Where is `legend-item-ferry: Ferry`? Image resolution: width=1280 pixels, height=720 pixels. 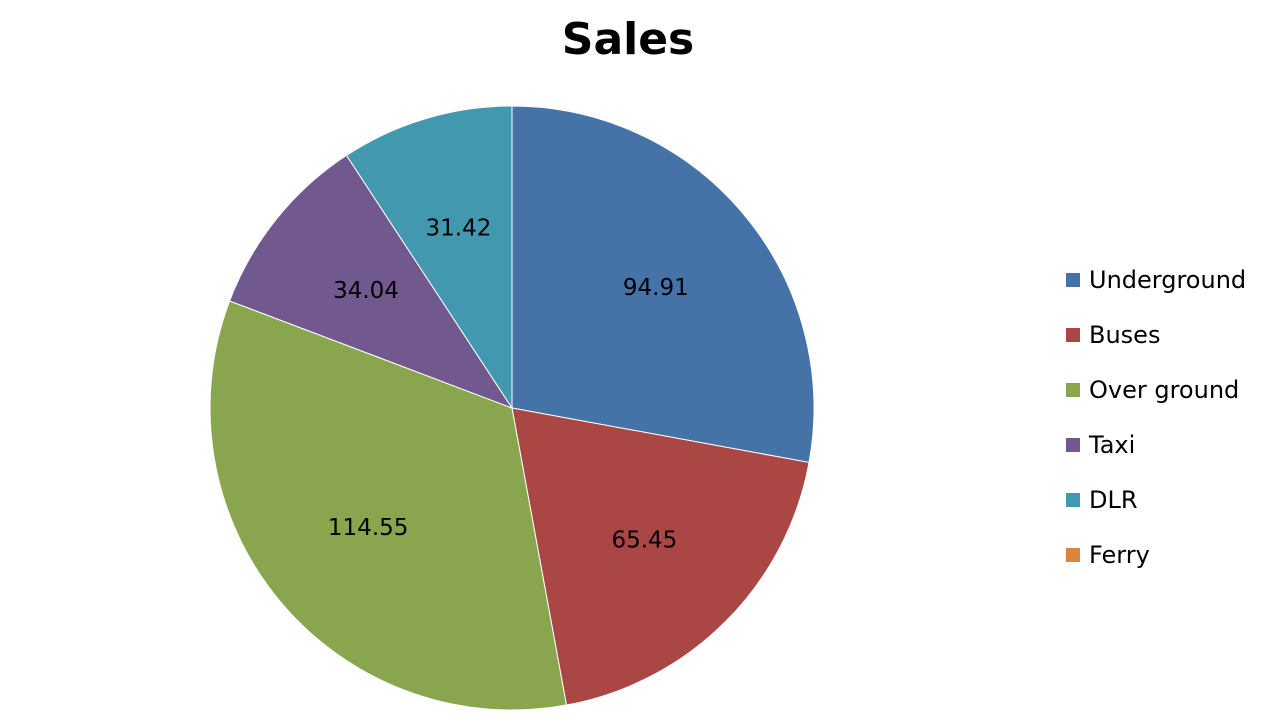 legend-item-ferry: Ferry is located at coordinates (1156, 554).